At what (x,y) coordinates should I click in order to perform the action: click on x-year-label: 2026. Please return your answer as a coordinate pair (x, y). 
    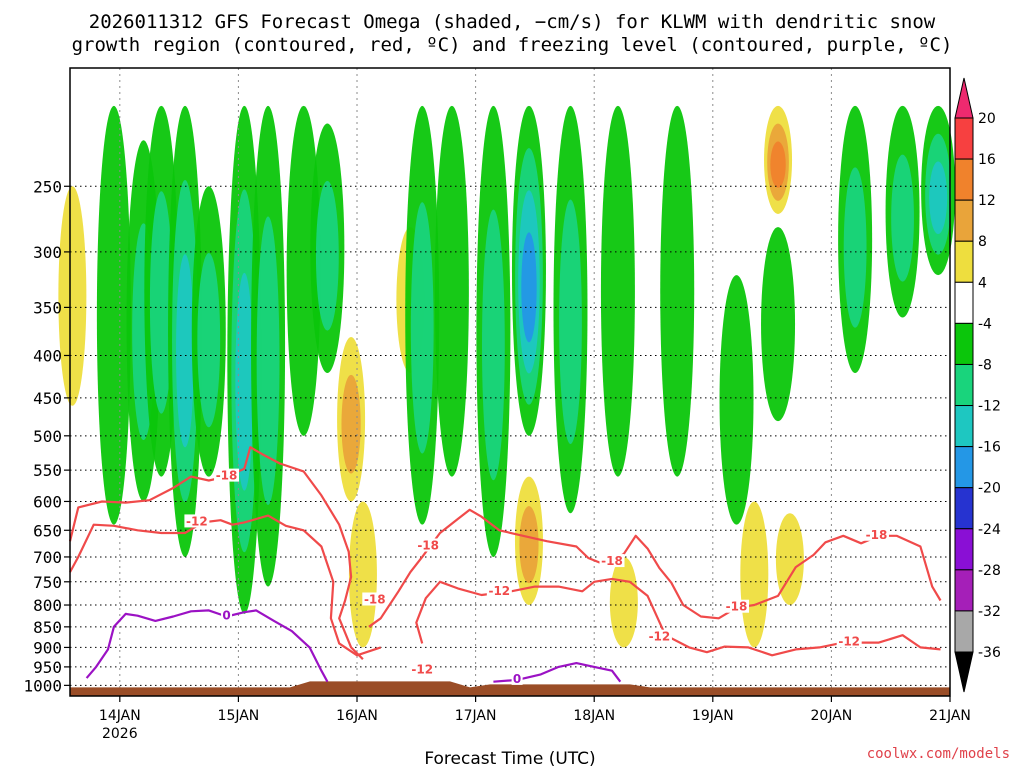
    Looking at the image, I should click on (120, 734).